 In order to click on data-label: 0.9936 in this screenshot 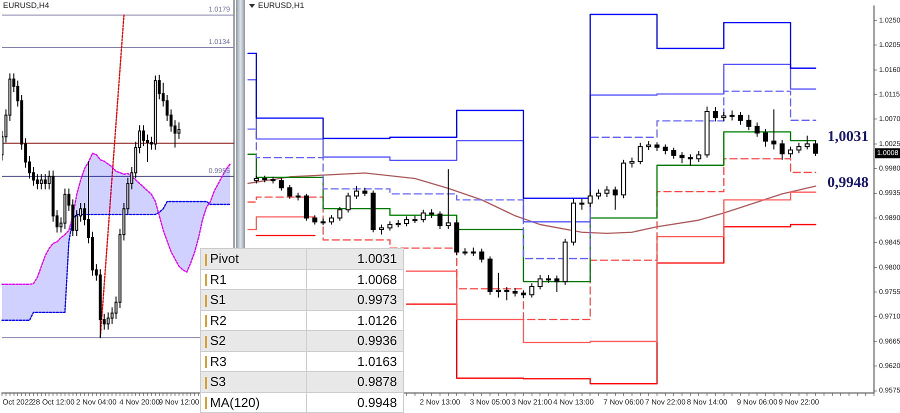, I will do `click(355, 340)`.